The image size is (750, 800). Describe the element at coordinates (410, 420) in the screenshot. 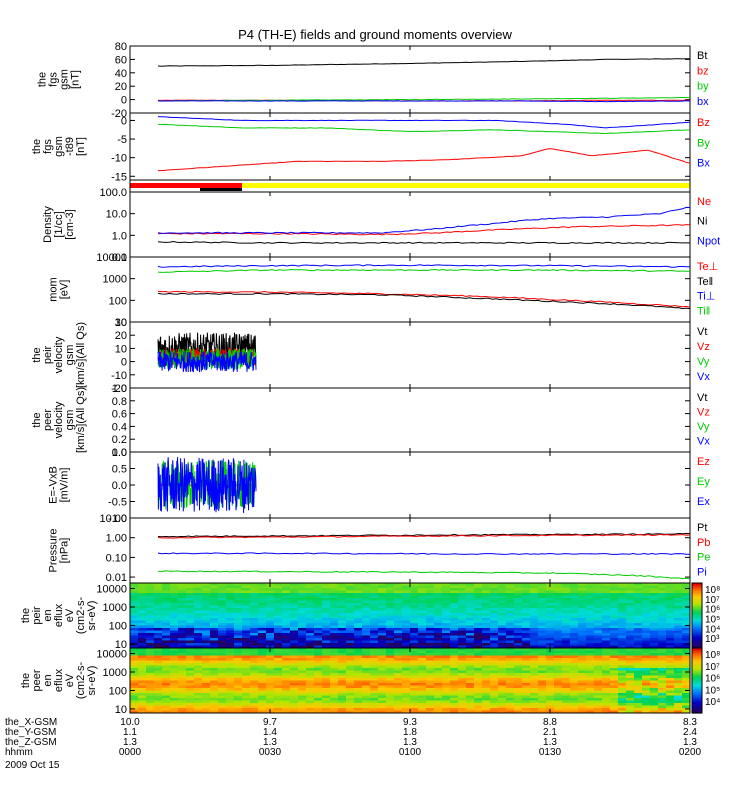

I see `panel-frame` at that location.